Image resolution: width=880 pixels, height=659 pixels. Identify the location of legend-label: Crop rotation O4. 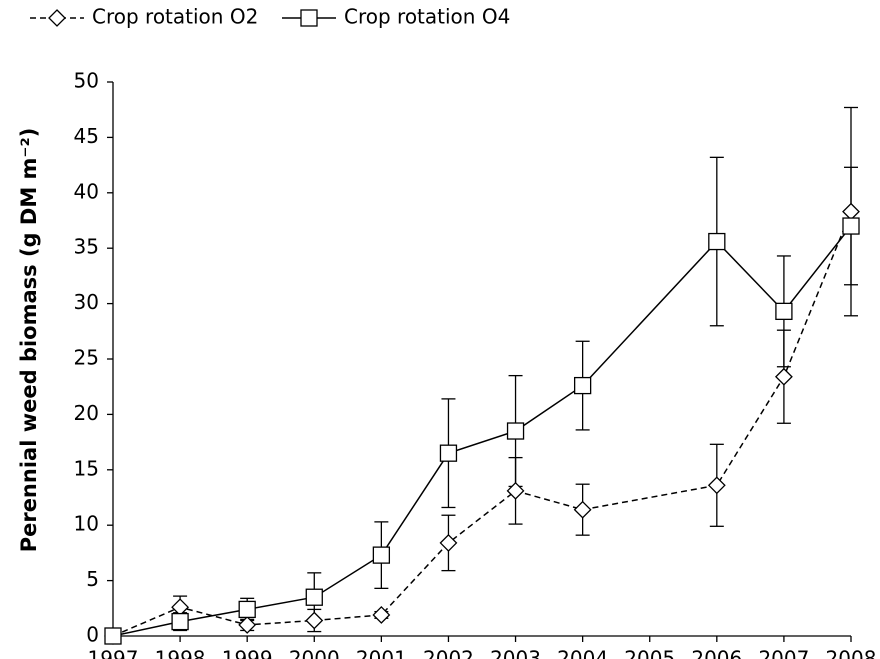
(427, 17).